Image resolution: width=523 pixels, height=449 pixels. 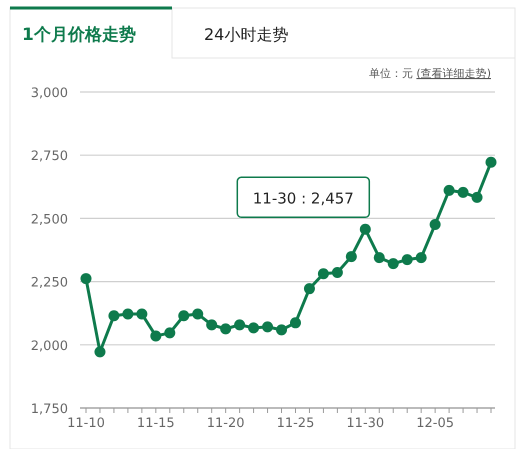 I want to click on chart-title: 1个月价格走势, so click(x=79, y=35).